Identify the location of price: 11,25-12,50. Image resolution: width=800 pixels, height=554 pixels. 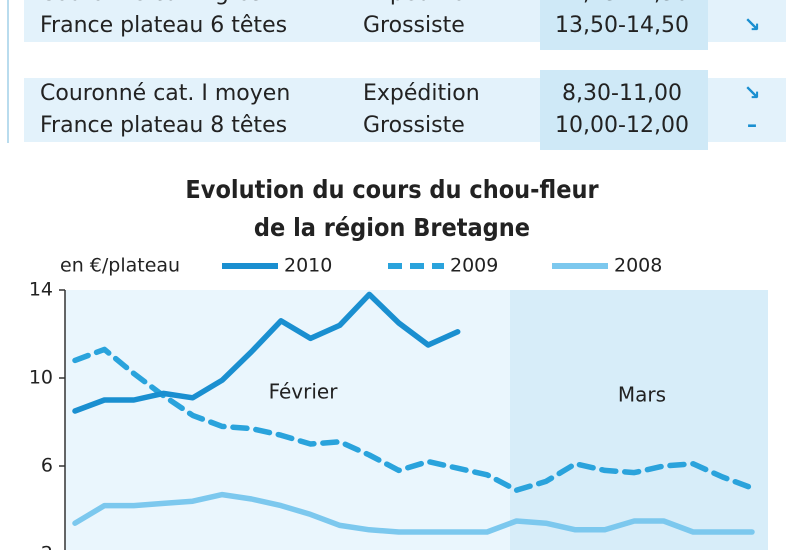
(622, 3).